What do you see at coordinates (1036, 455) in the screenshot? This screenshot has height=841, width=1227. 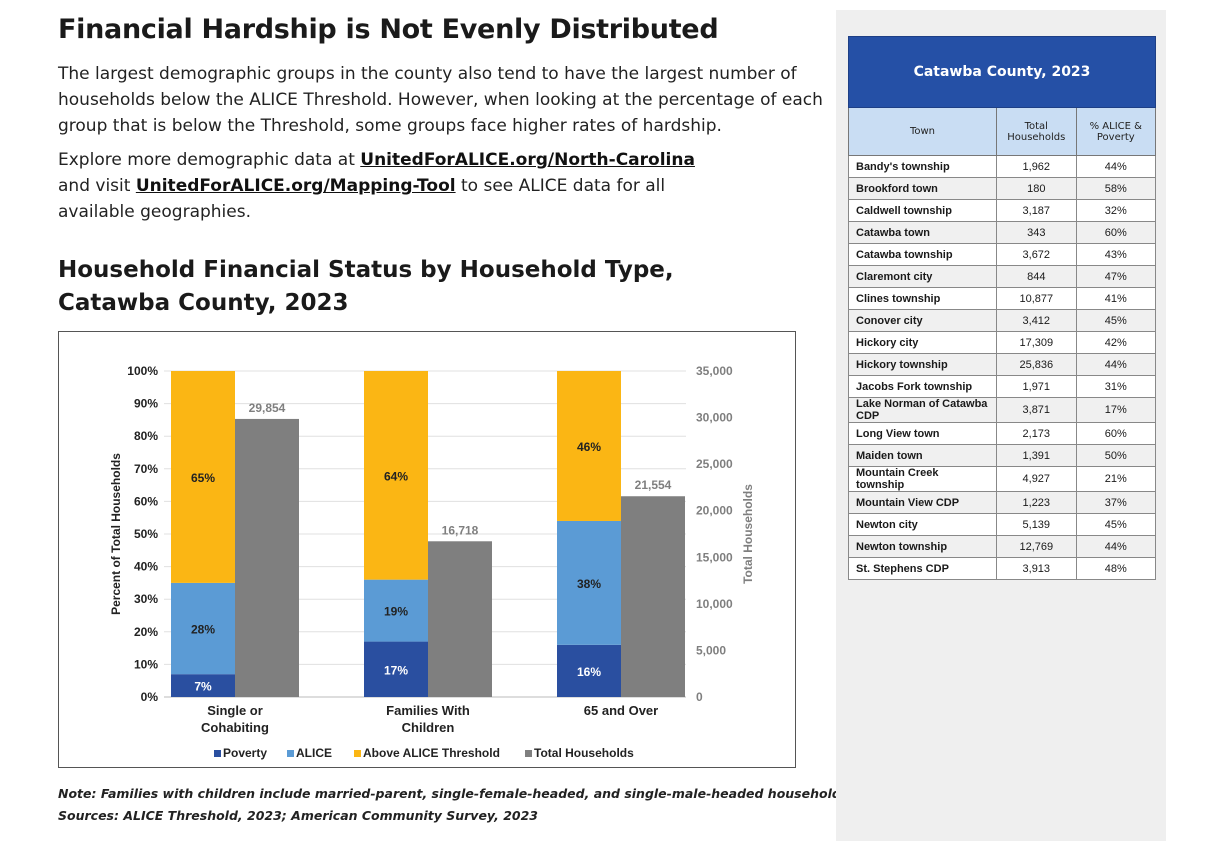 I see `total-households-cell: 1,391` at bounding box center [1036, 455].